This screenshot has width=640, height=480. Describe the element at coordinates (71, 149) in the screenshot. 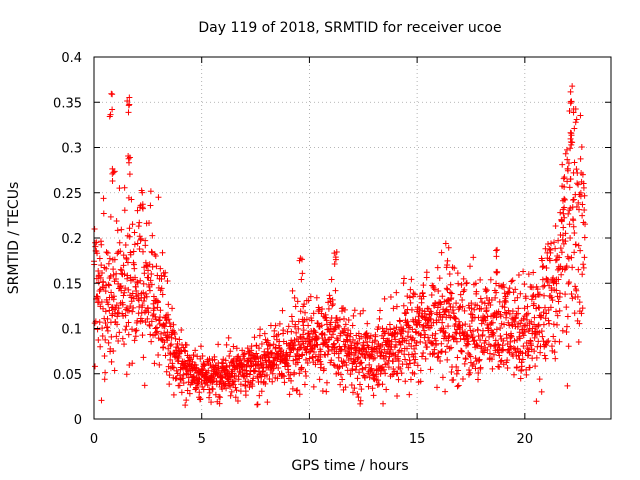

I see `y-tick-label: 0.3` at that location.